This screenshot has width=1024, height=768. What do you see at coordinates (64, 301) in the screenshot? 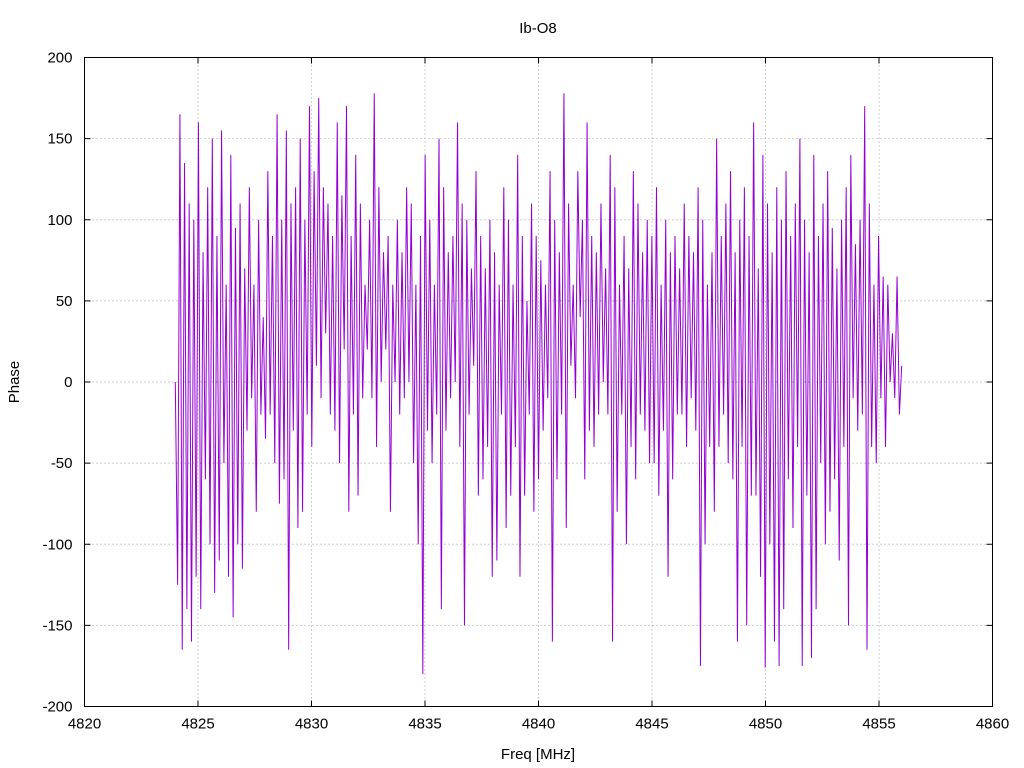
I see `y-tick-label: 50` at bounding box center [64, 301].